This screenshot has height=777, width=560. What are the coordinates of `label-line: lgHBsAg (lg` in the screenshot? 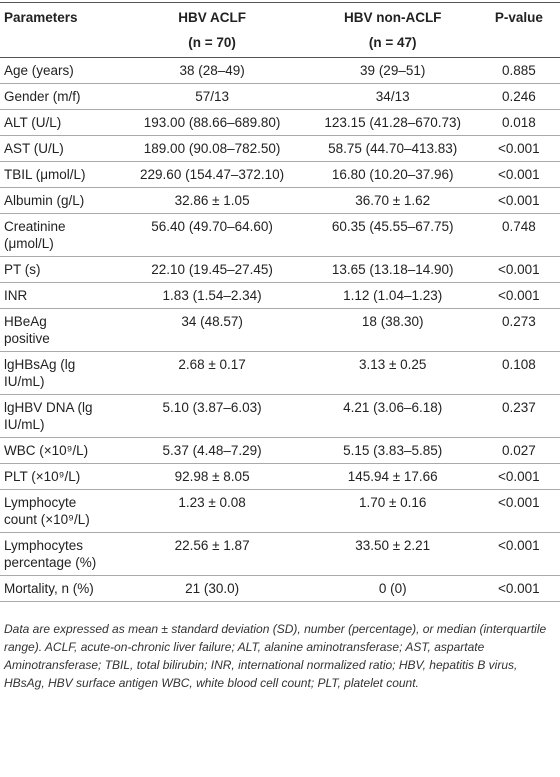 It's located at (40, 364).